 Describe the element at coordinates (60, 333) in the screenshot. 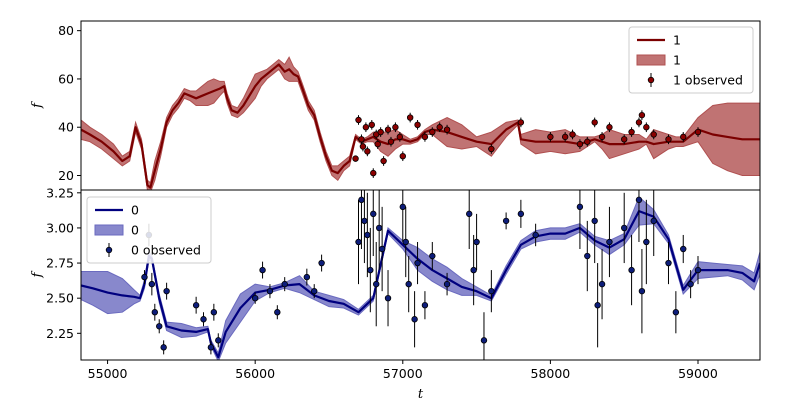

I see `chart-bottom-ytick-label: 2.25` at that location.